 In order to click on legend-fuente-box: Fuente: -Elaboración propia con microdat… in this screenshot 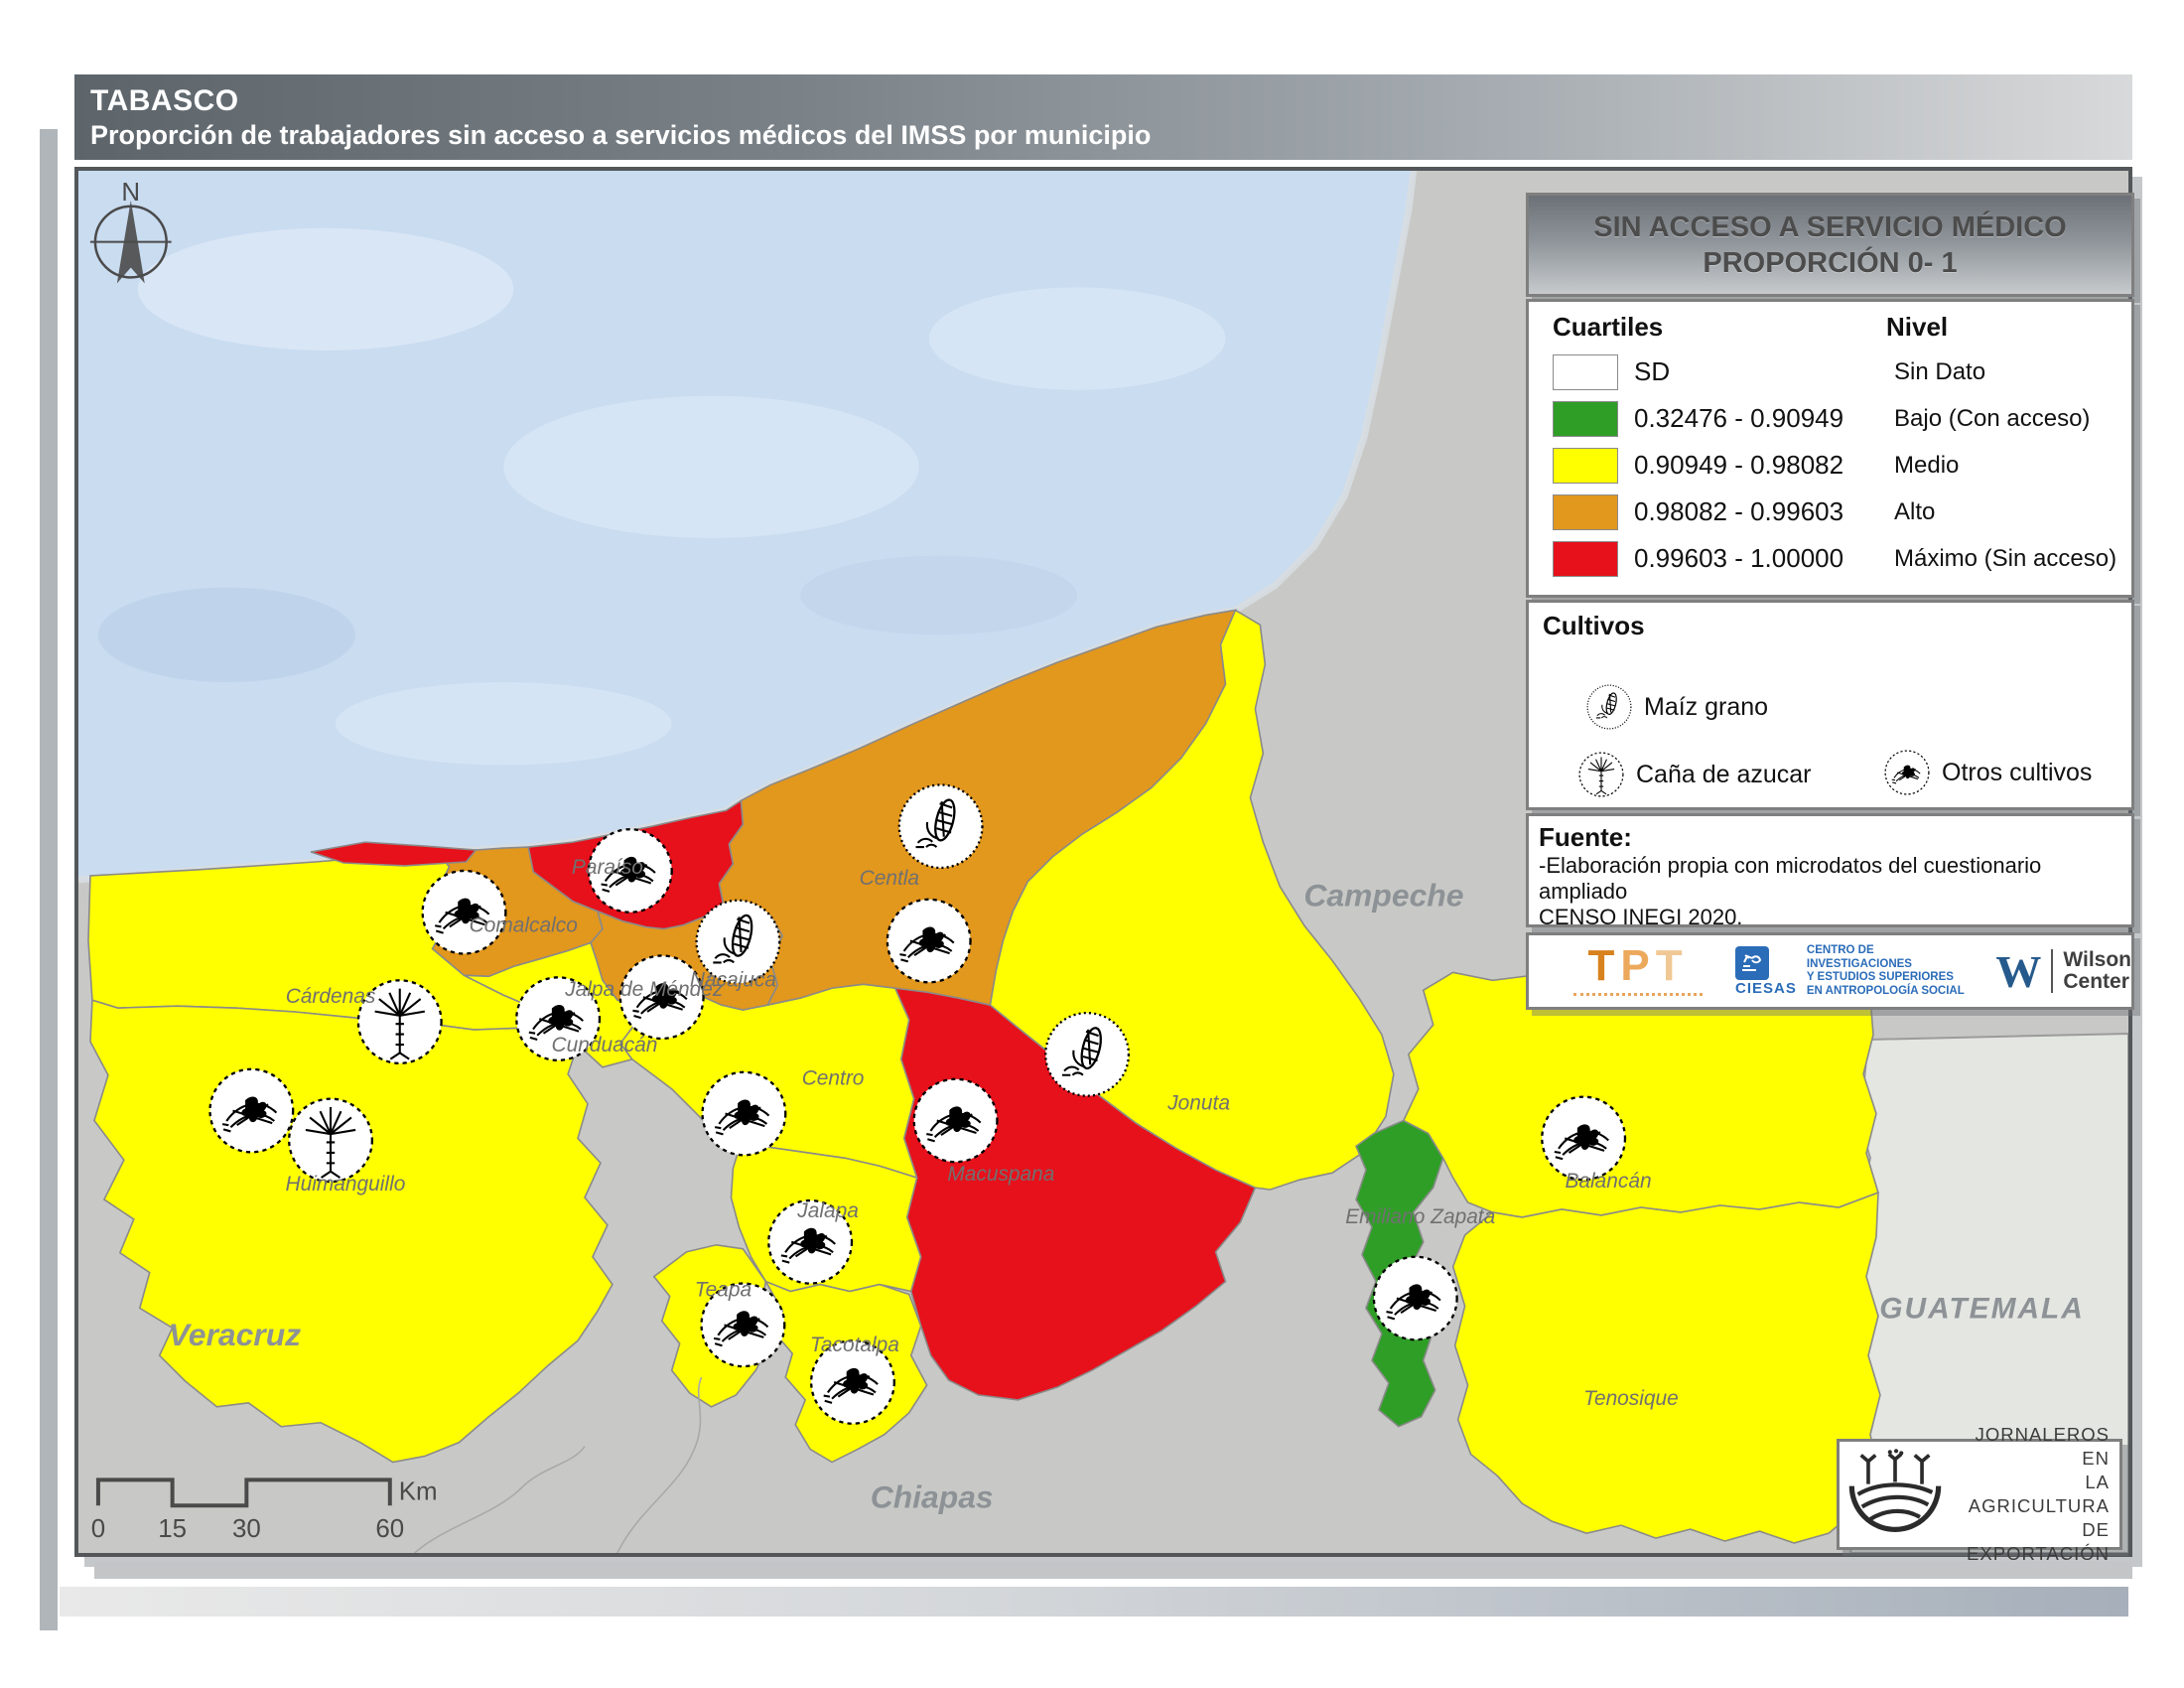, I will do `click(1830, 897)`.